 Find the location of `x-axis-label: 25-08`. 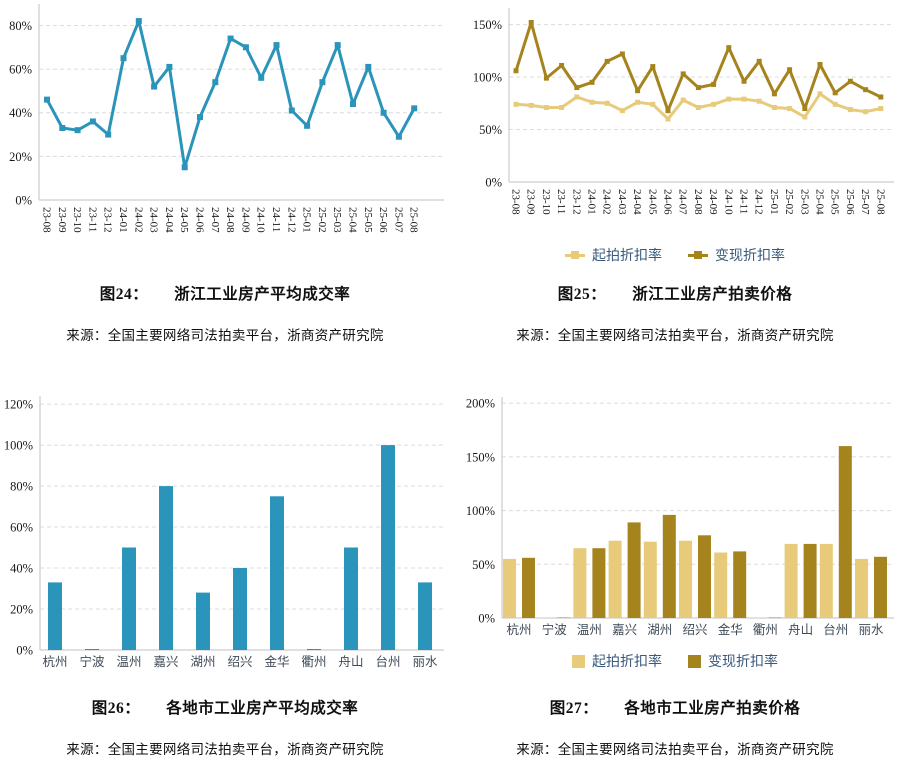

x-axis-label: 25-08 is located at coordinates (414, 220).